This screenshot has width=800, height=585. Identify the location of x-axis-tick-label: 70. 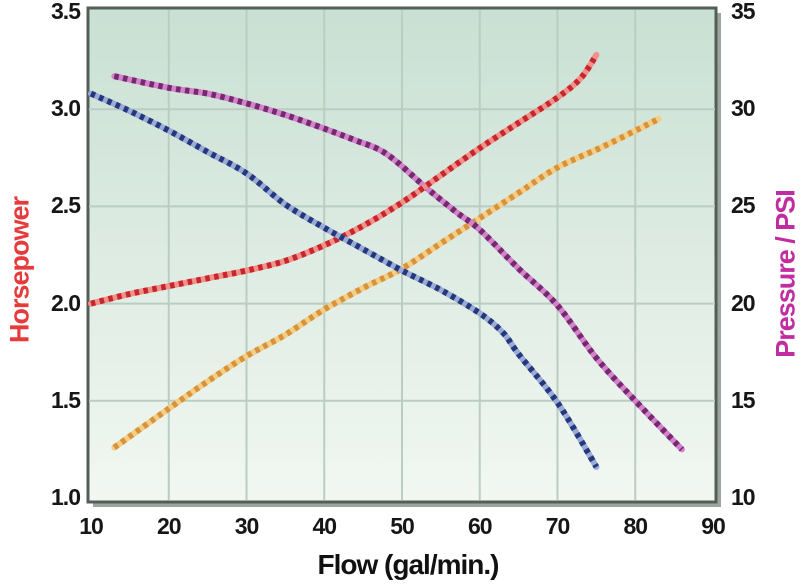
(558, 526).